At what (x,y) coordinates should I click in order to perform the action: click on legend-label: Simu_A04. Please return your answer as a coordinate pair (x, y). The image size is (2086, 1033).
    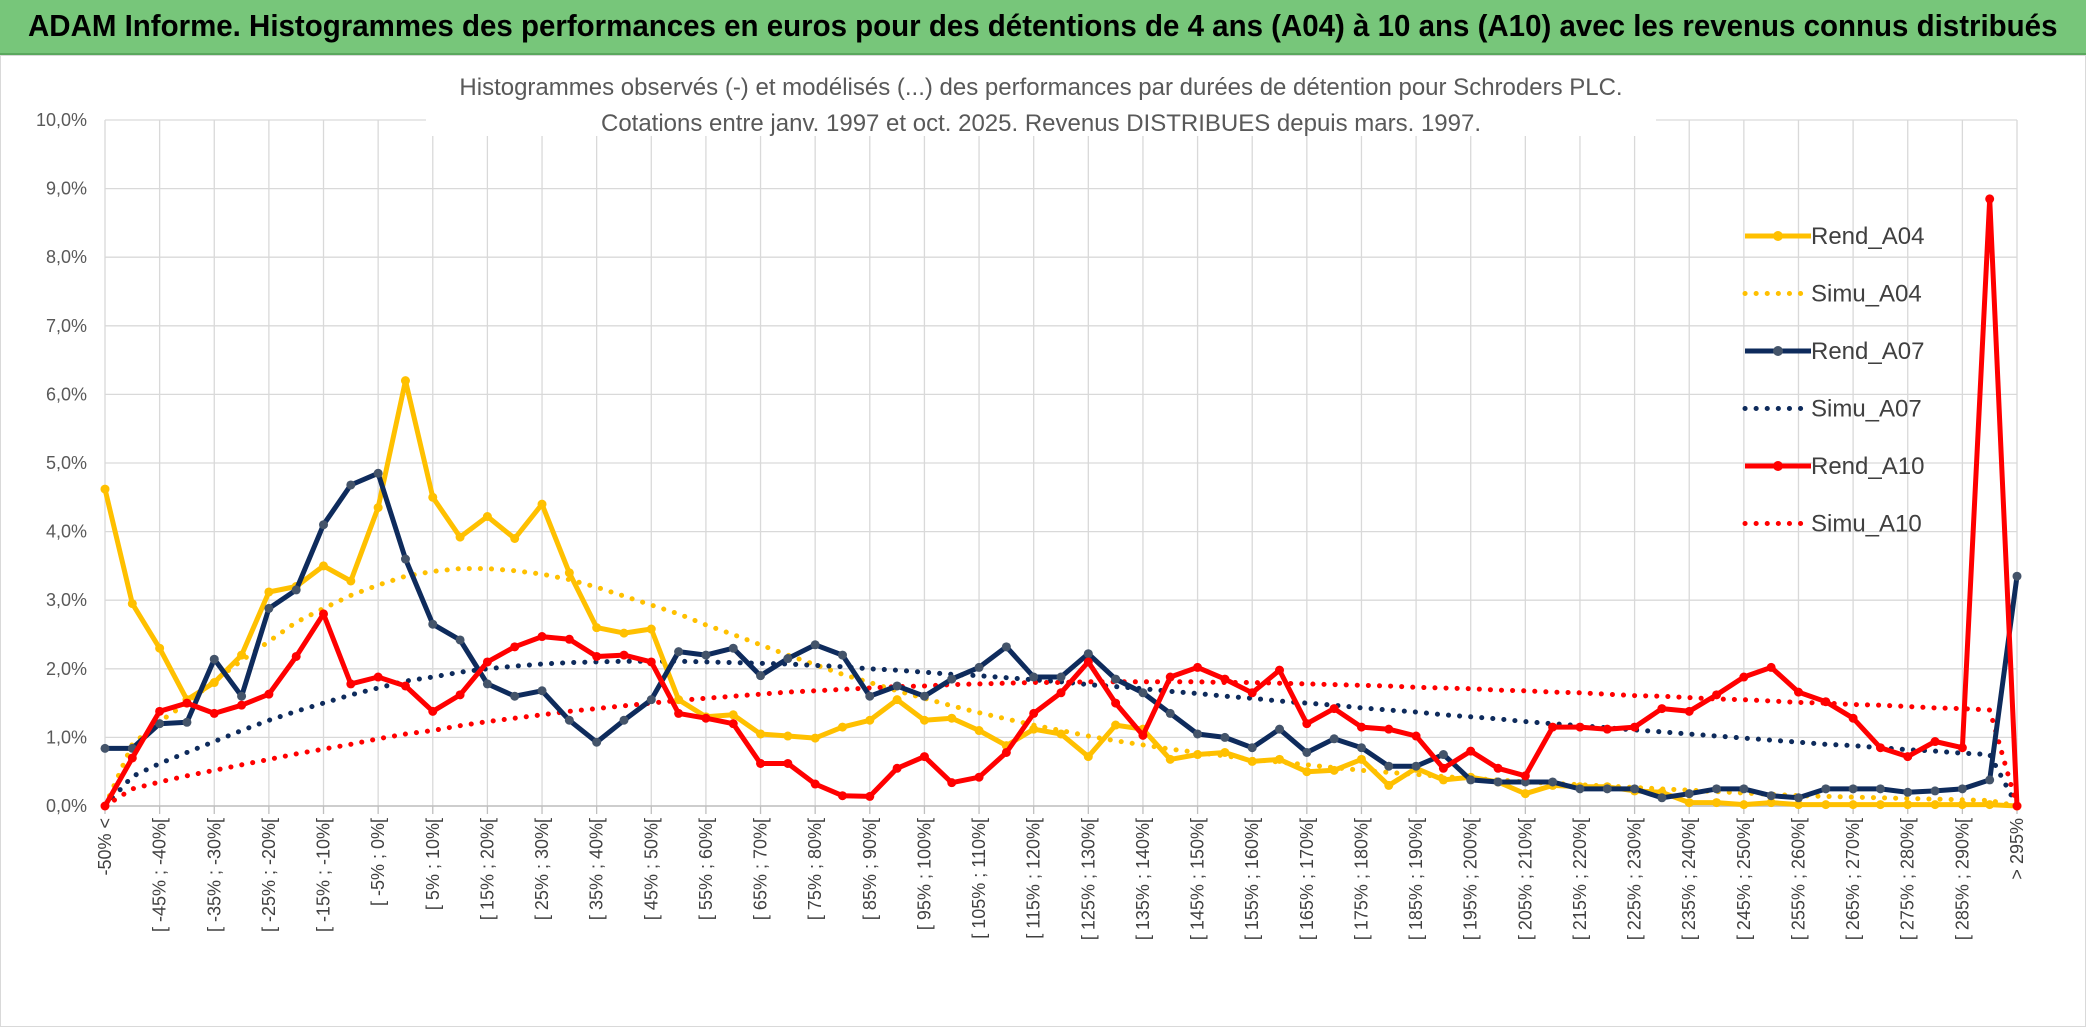
    Looking at the image, I should click on (1866, 294).